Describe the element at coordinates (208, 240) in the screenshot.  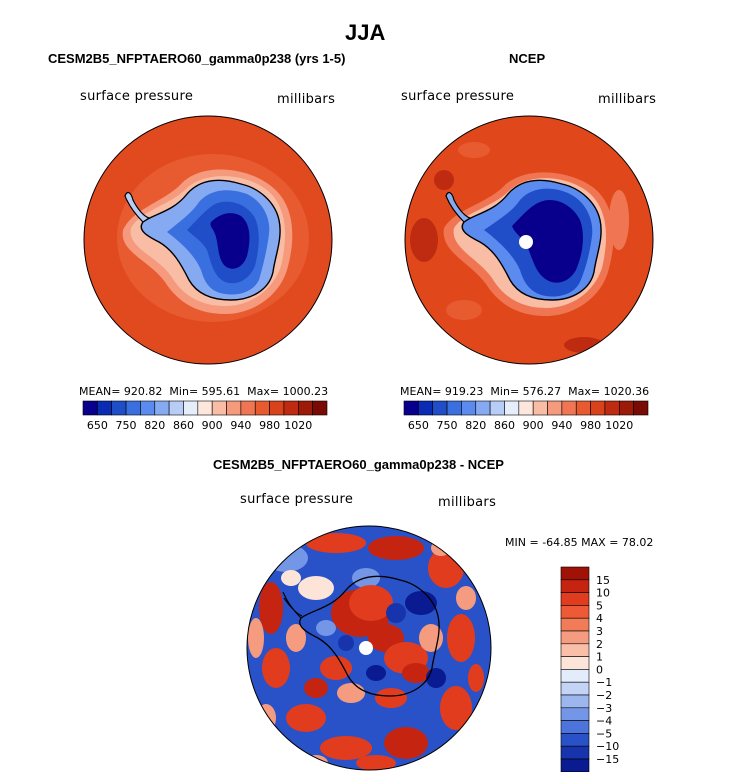
I see `panel-1-map-border` at that location.